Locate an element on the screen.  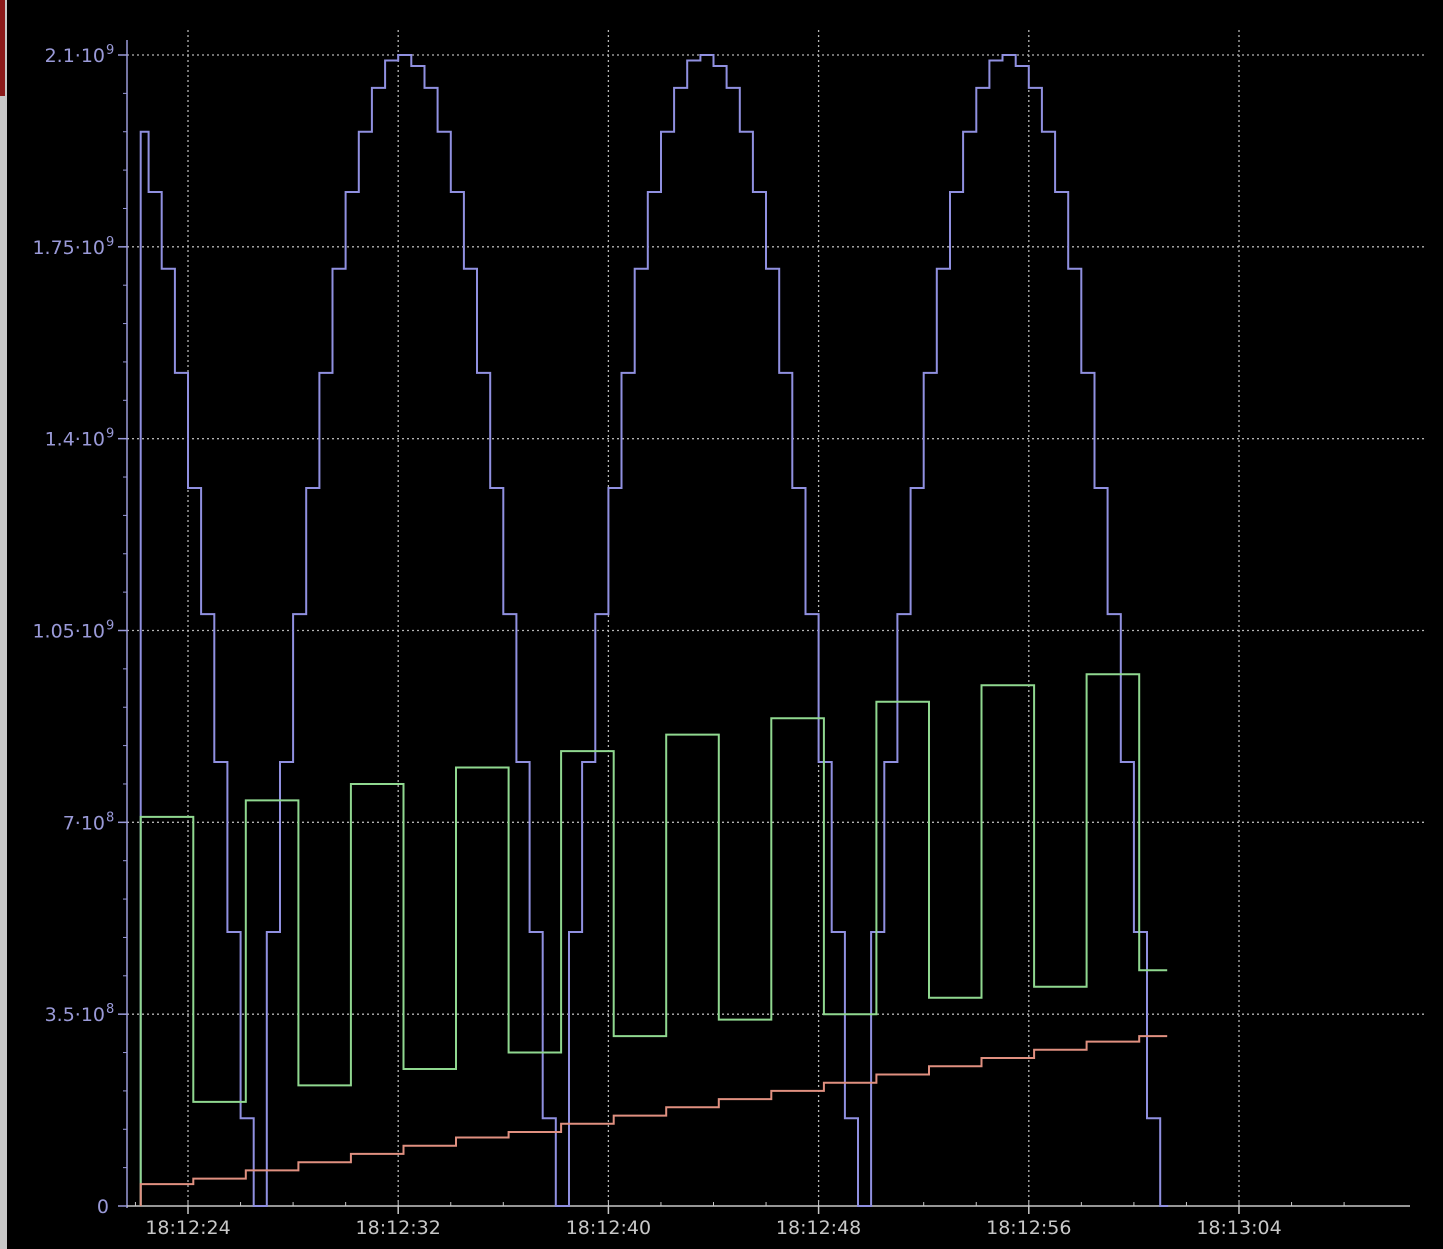
x-tick-label-0: 18:12:24 is located at coordinates (187, 1228).